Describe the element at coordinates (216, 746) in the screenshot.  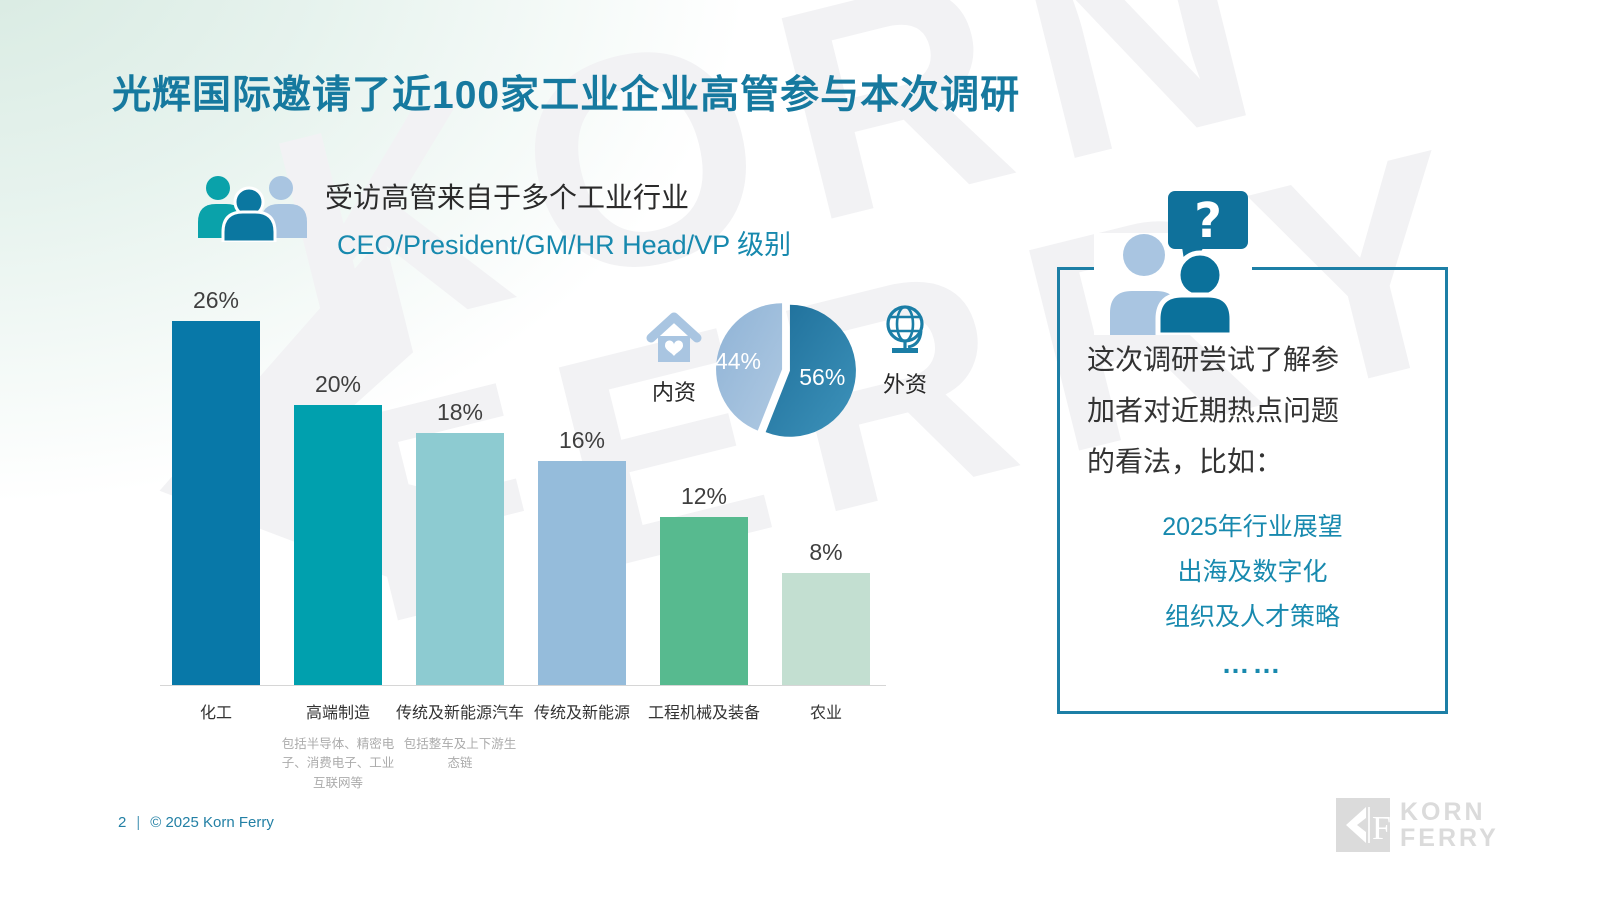
I see `bar-category: 化工` at that location.